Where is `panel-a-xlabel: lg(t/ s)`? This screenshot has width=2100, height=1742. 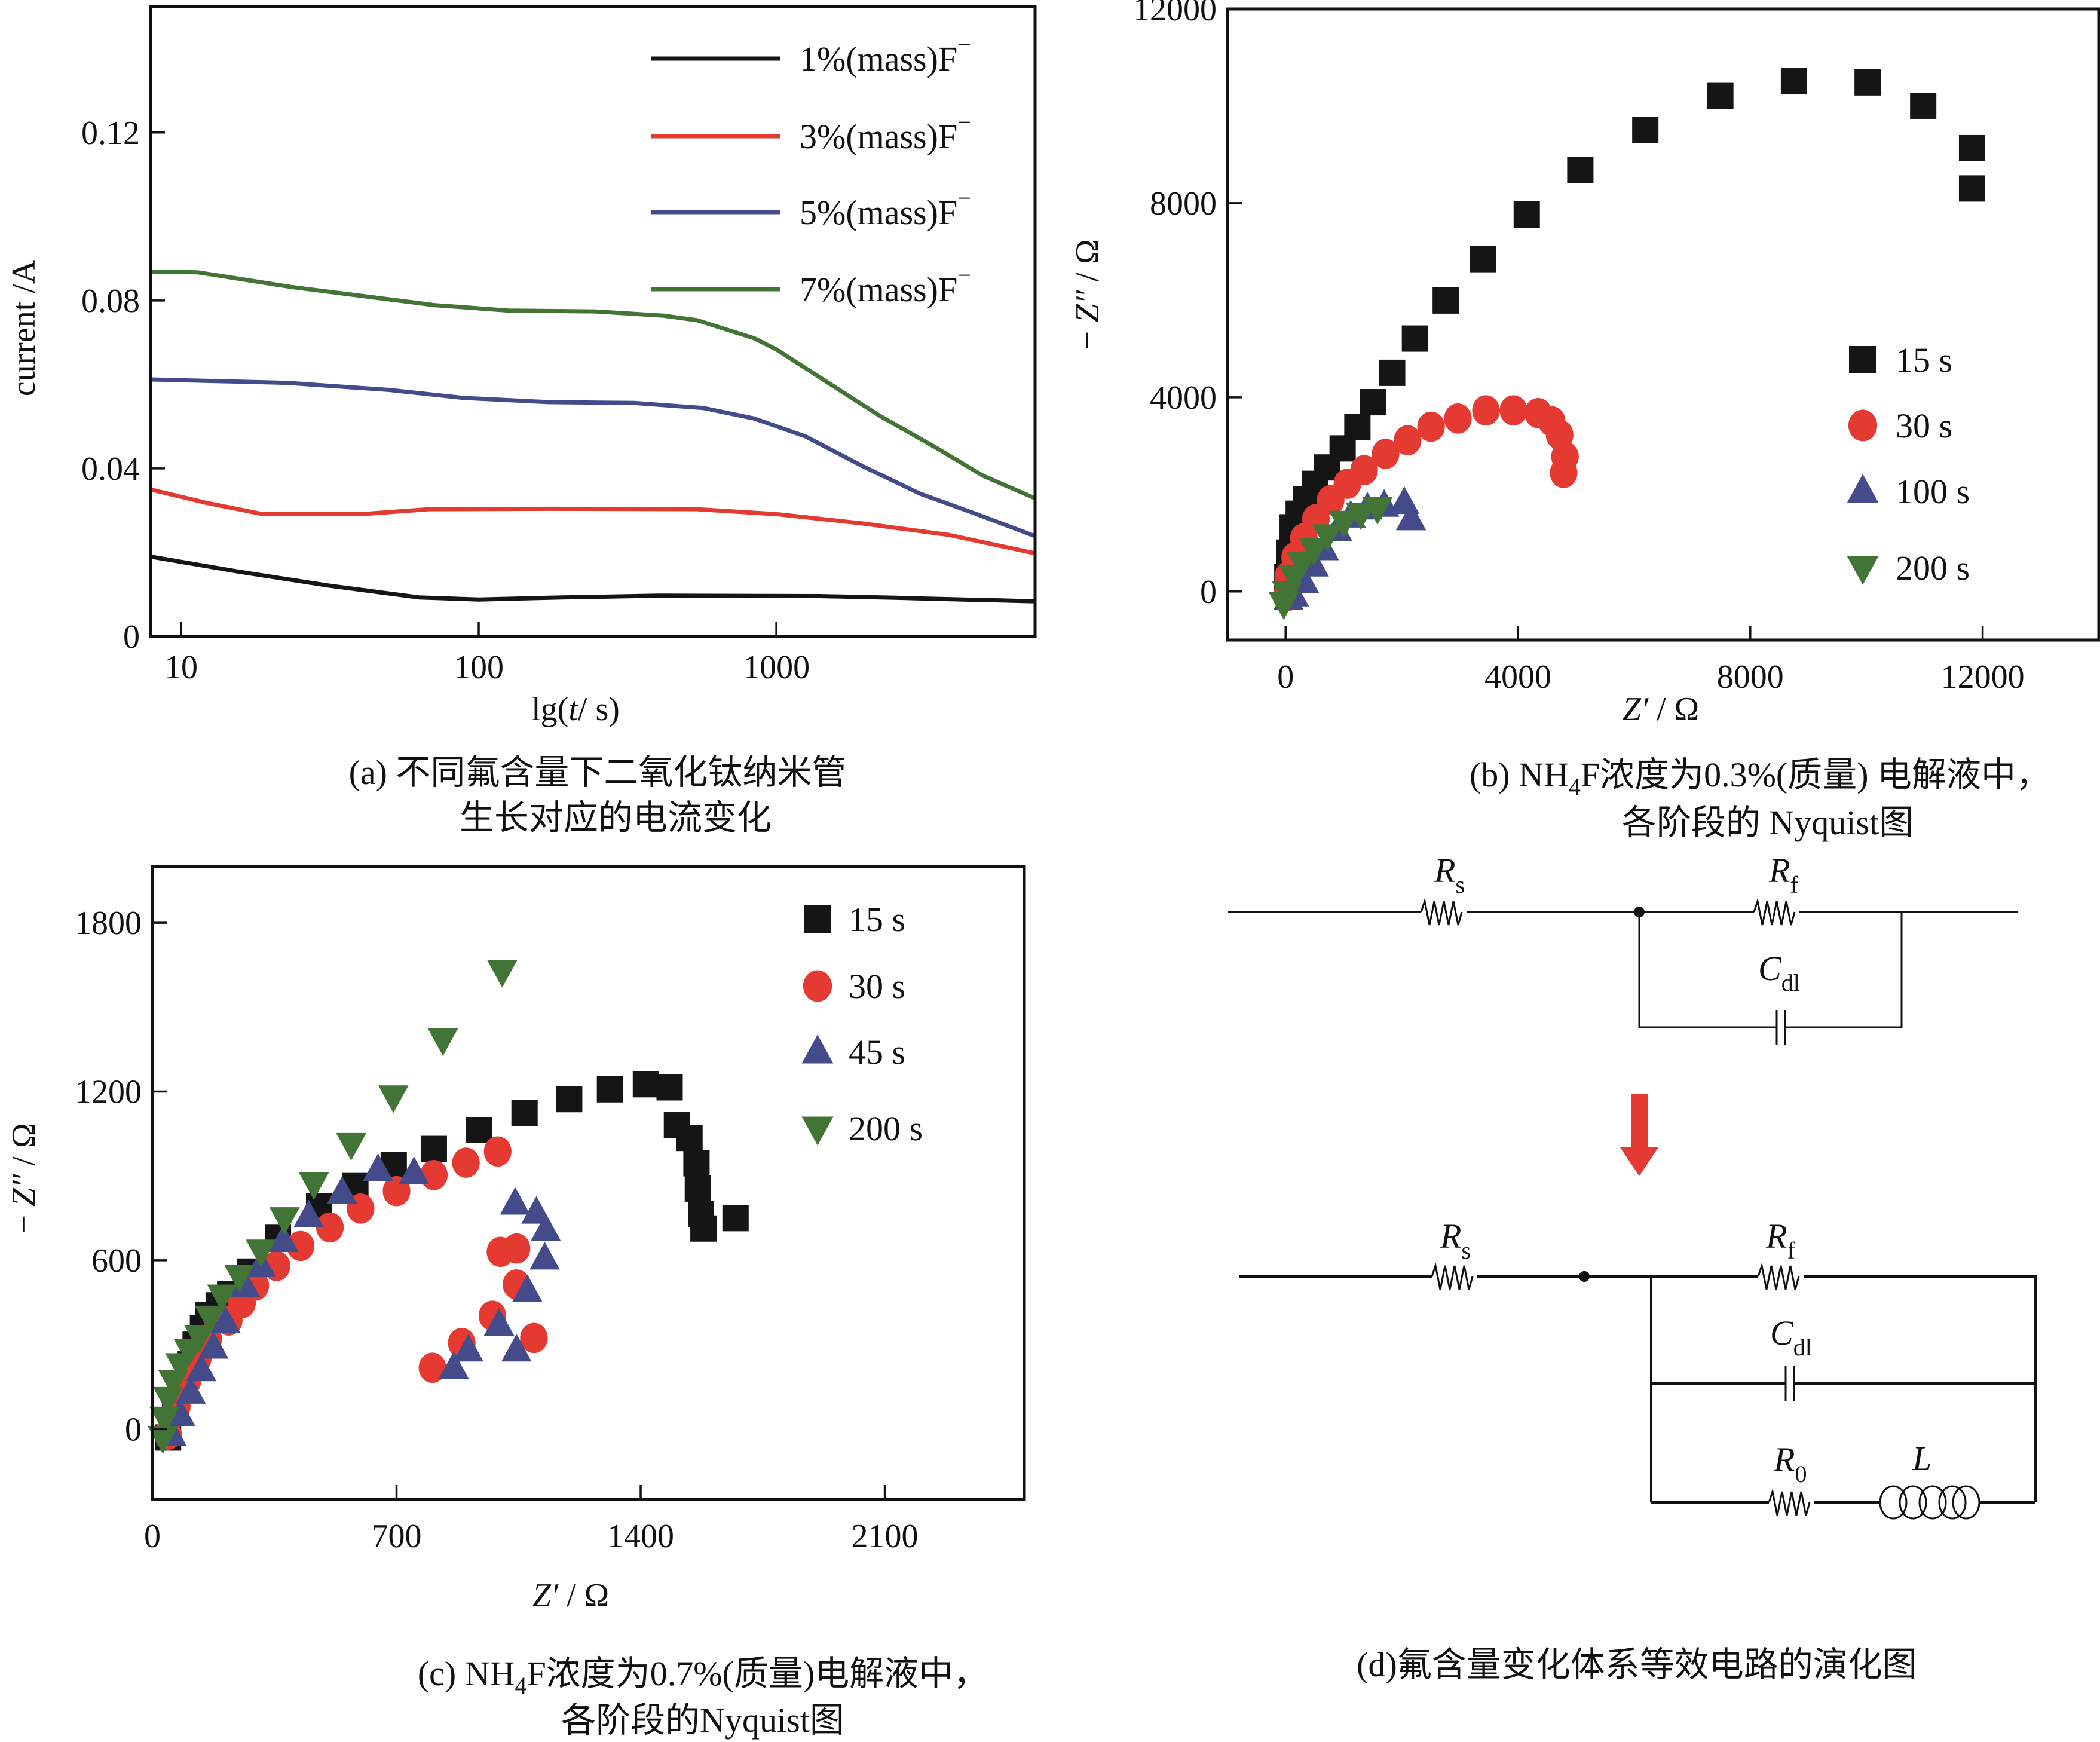
panel-a-xlabel: lg(t/ s) is located at coordinates (575, 709).